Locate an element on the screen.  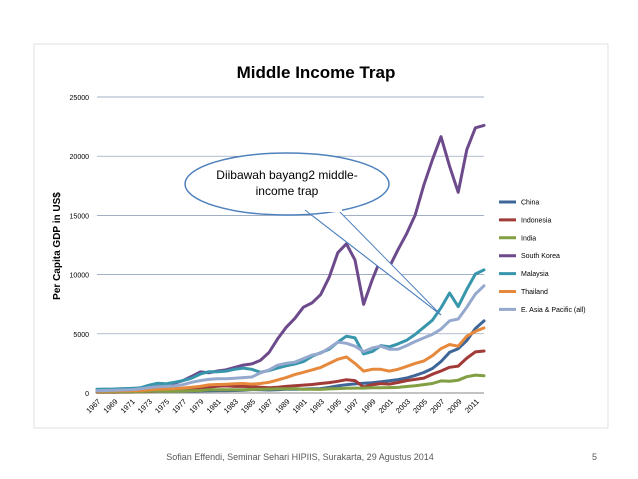
y-tick-label: 20000 is located at coordinates (80, 157).